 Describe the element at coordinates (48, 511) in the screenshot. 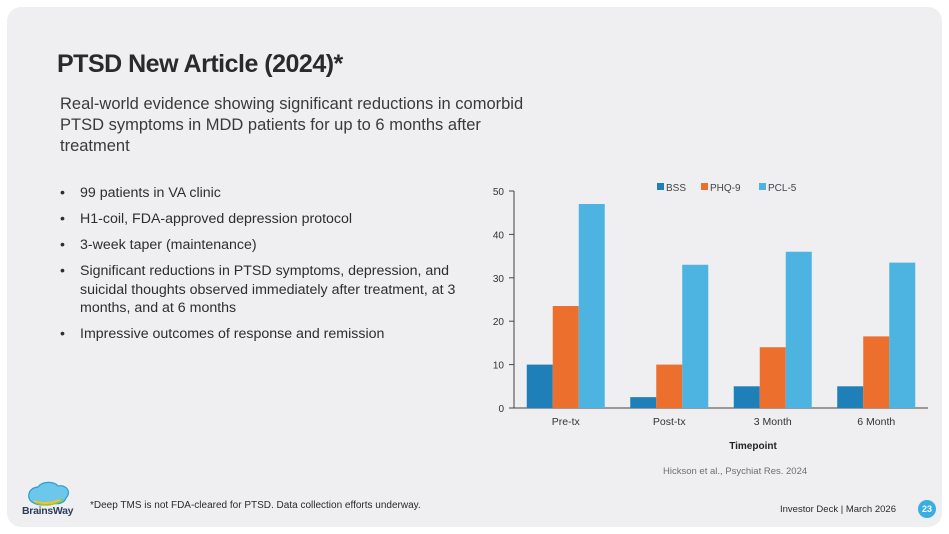

I see `logo-text: BrainsWay` at that location.